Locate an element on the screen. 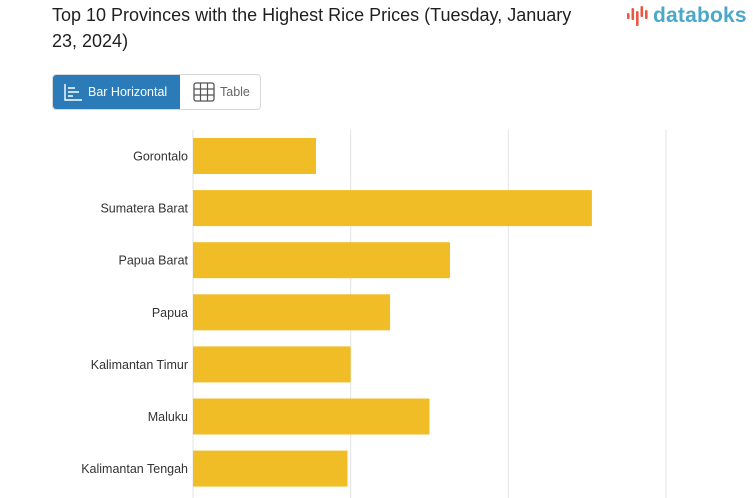 This screenshot has height=498, width=753. category-label: Kalimantan Timur is located at coordinates (139, 365).